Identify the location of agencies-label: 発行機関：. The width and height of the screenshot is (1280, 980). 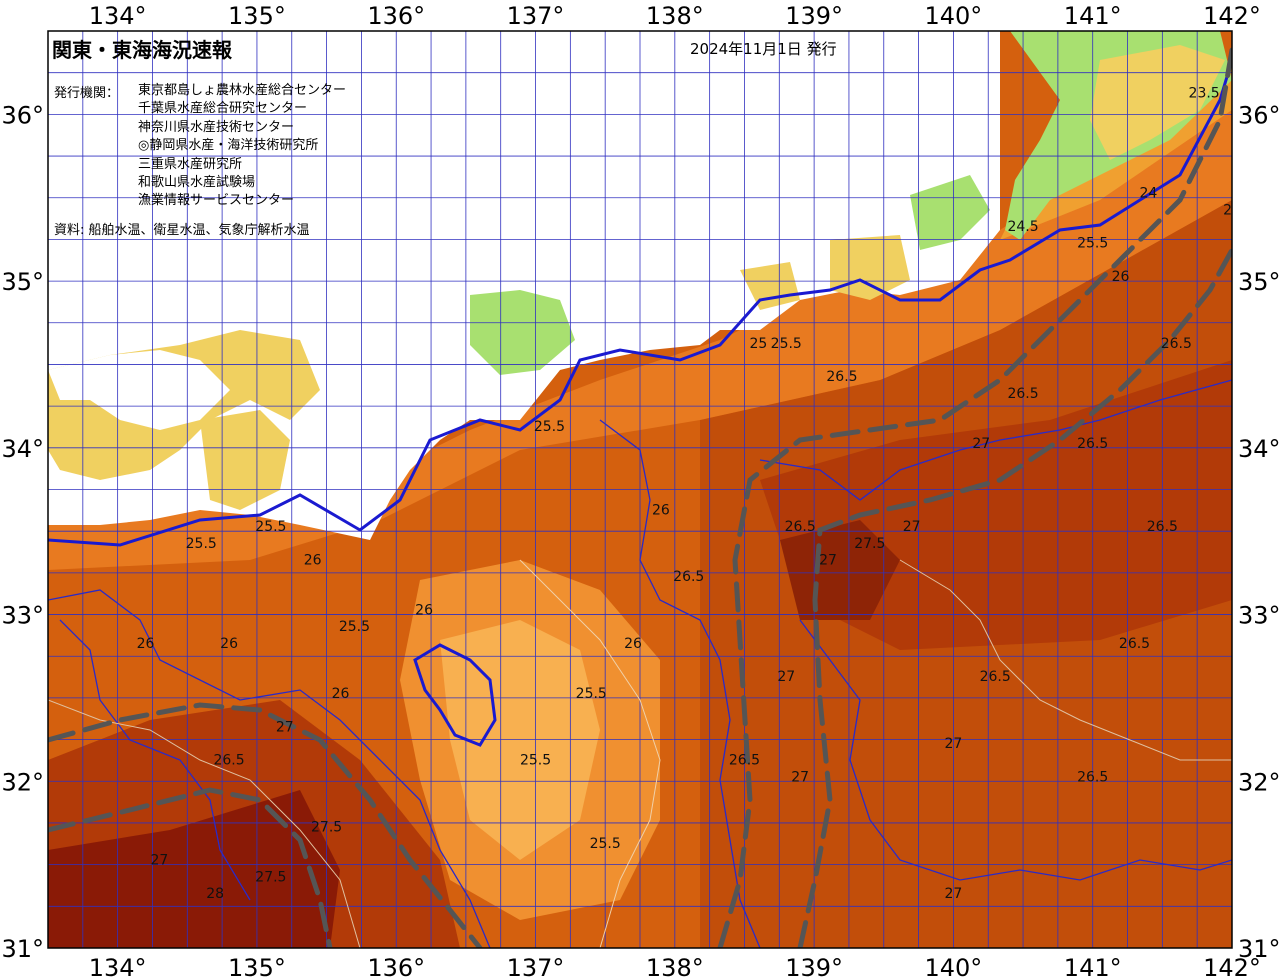
(87, 93).